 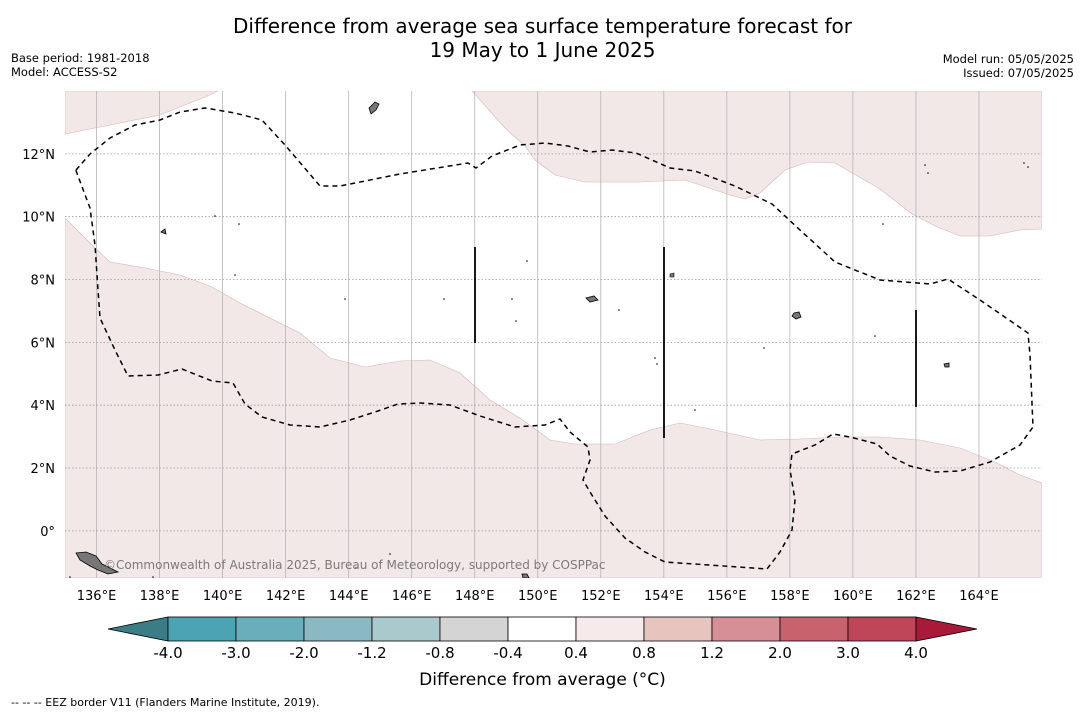 What do you see at coordinates (43, 343) in the screenshot?
I see `lat-tick-label: 6°N` at bounding box center [43, 343].